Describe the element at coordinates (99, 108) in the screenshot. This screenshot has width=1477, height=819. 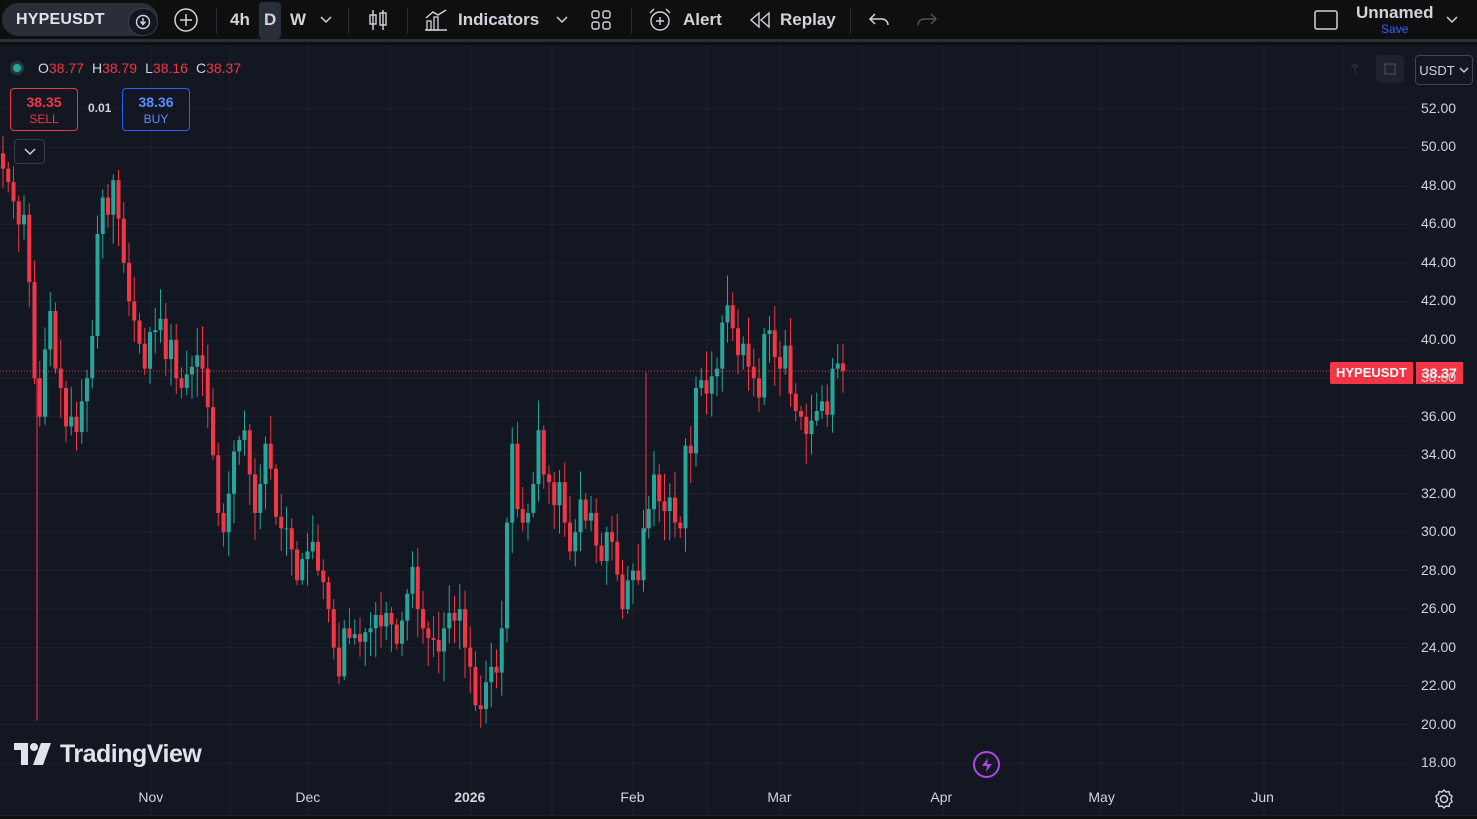
I see `spread-value: 0.01` at that location.